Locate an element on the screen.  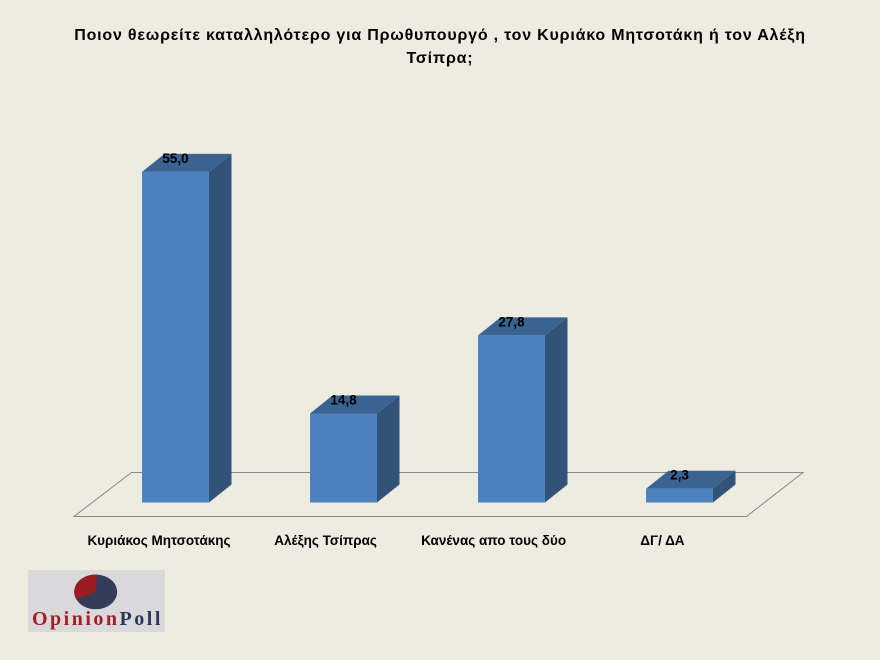
svg-text: 27,8 is located at coordinates (511, 321).